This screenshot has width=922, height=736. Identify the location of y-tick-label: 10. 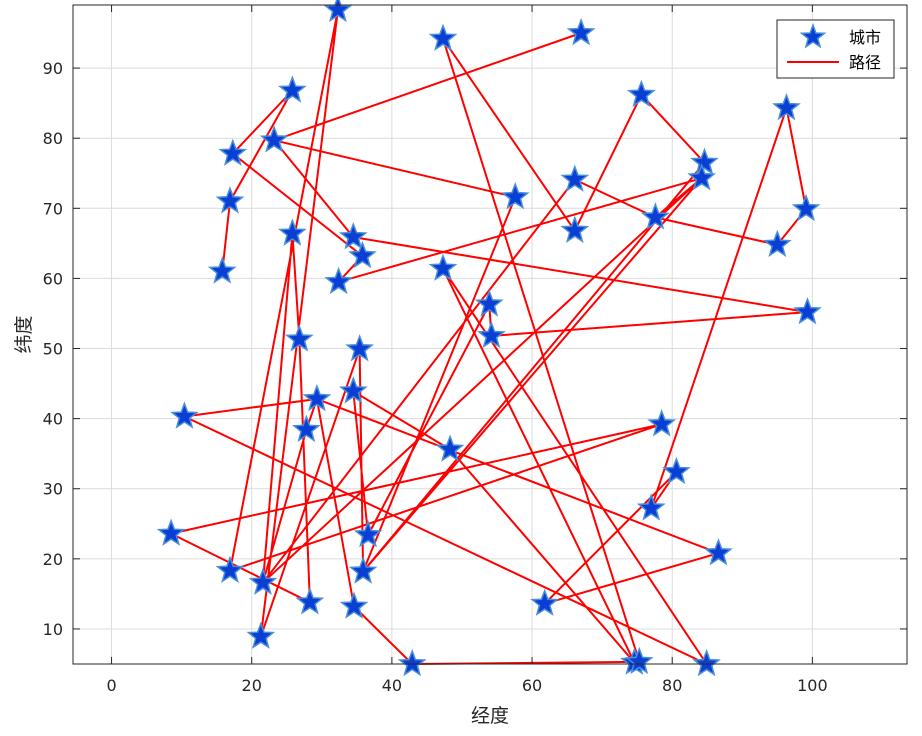
(53, 629).